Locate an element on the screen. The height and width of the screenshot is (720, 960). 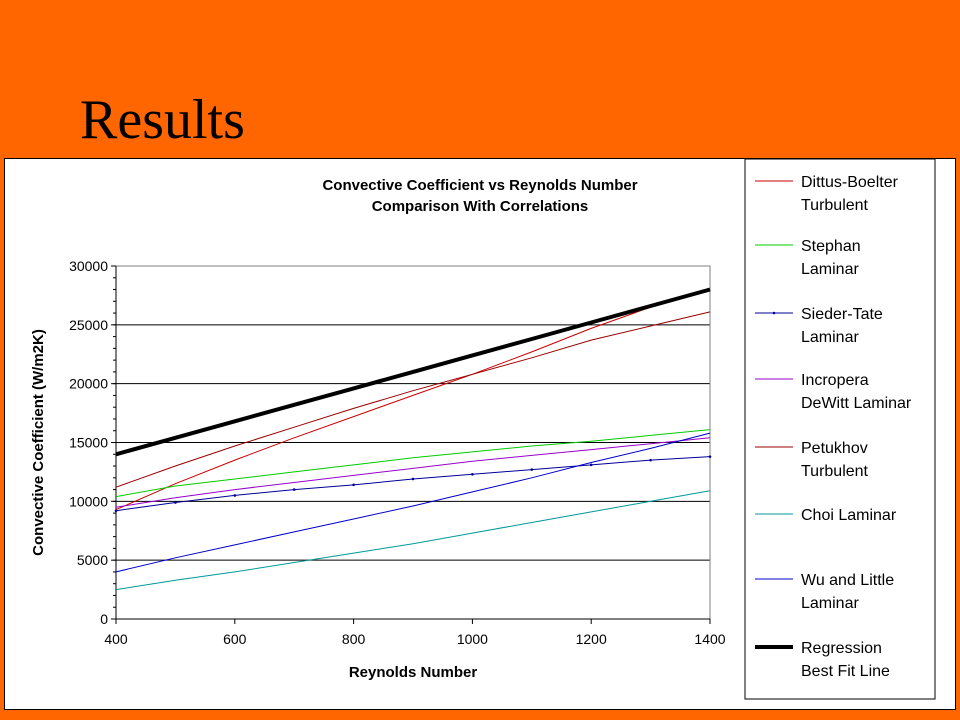
y-tick-label: 20000 is located at coordinates (88, 384).